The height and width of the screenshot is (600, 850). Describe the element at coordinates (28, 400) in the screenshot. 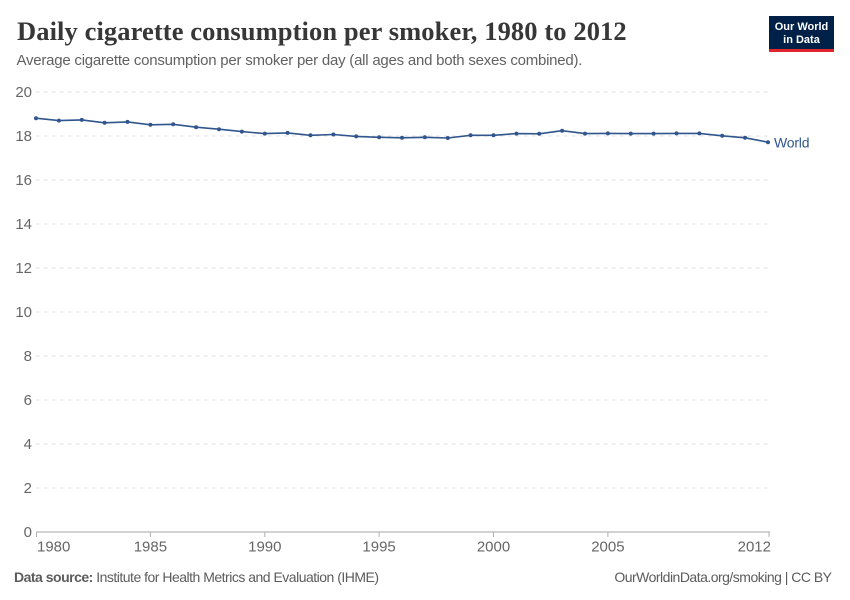

I see `svg-text: 6` at that location.